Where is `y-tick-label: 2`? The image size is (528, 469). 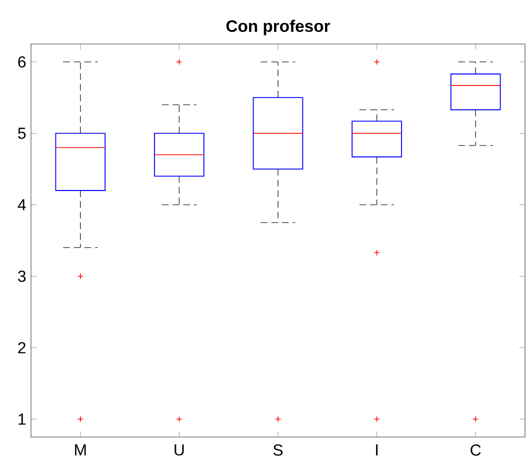 y-tick-label: 2 is located at coordinates (22, 348).